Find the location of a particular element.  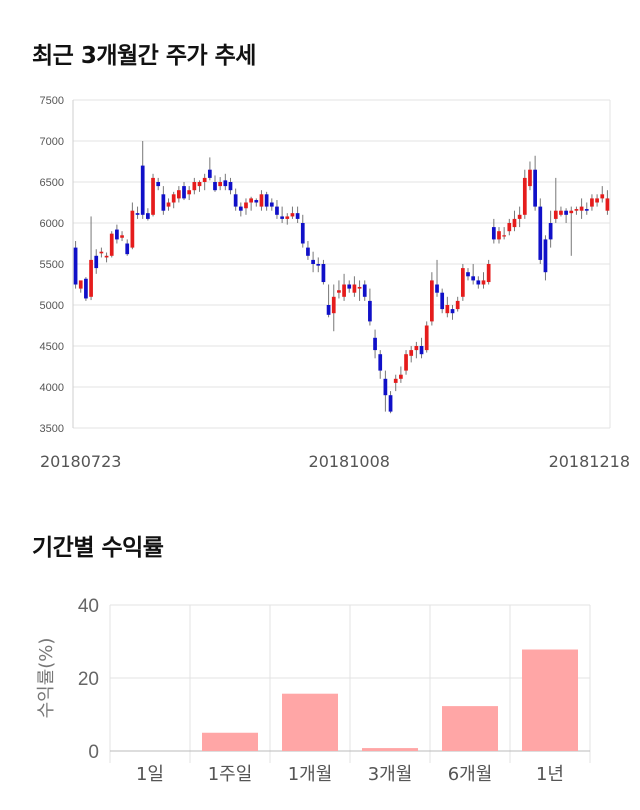

bar-y-axis-label: 수익률(%) is located at coordinates (46, 678).